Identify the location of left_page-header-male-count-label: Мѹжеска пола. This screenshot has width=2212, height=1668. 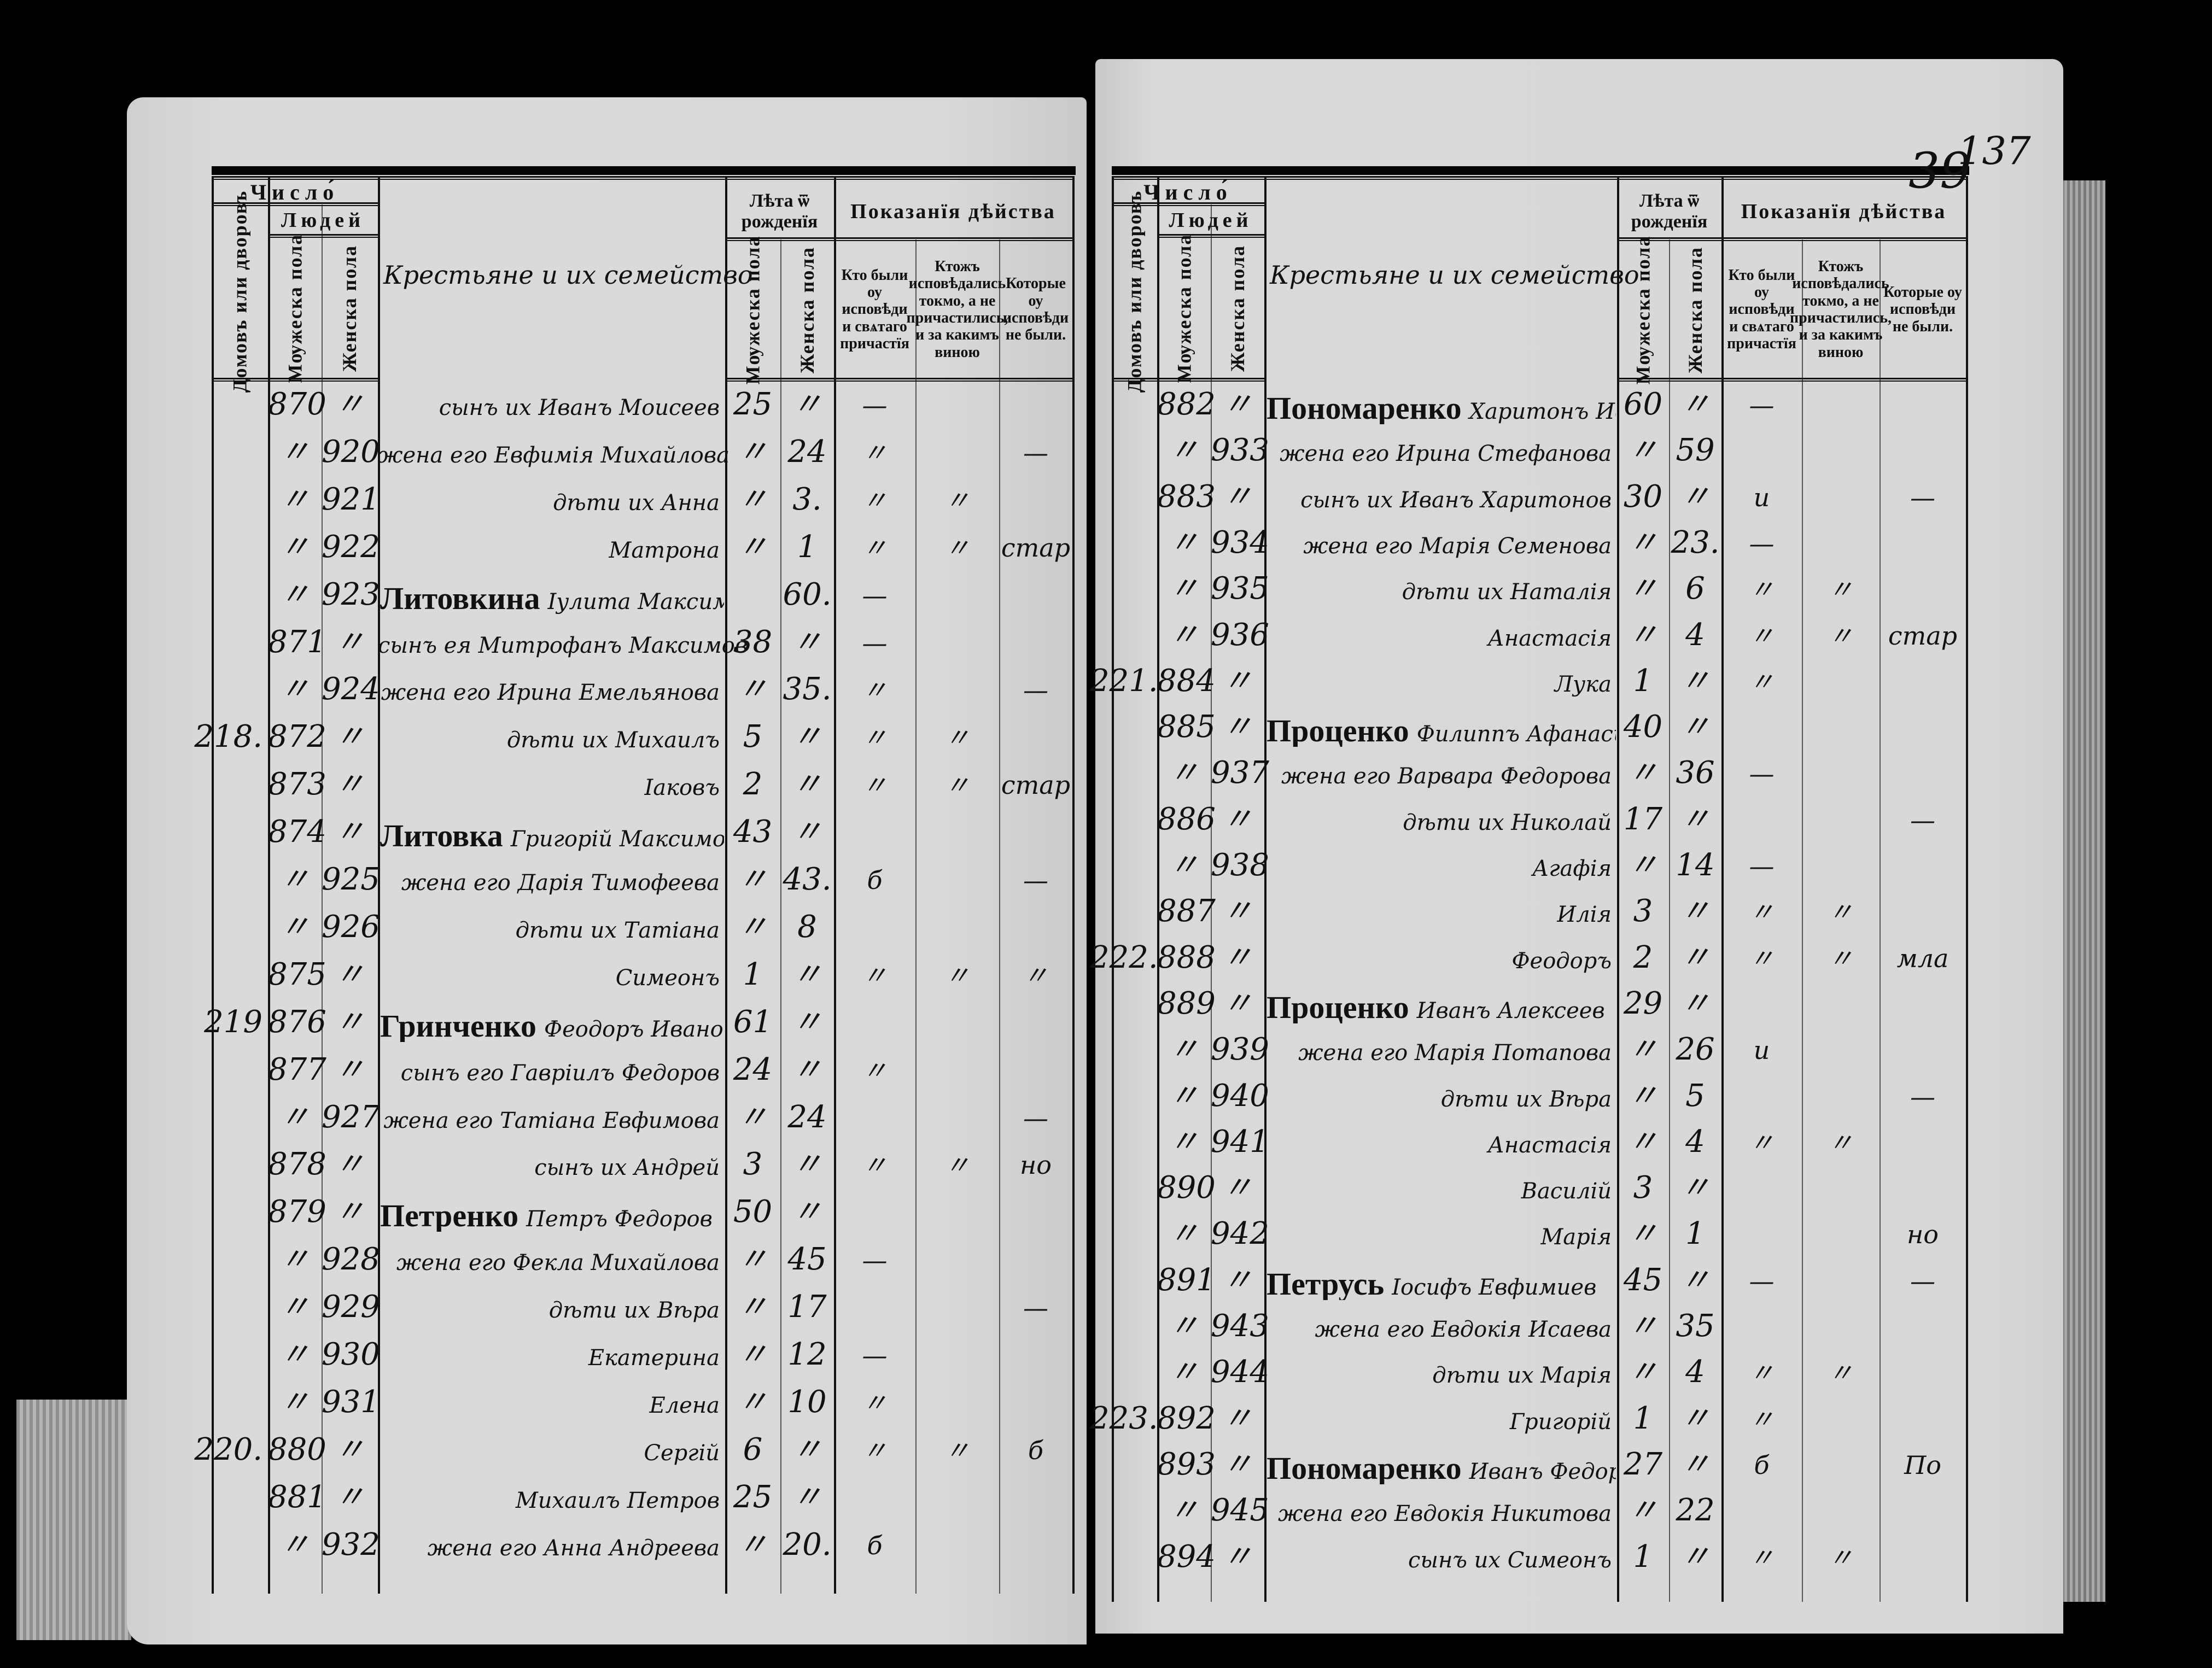
(295, 308).